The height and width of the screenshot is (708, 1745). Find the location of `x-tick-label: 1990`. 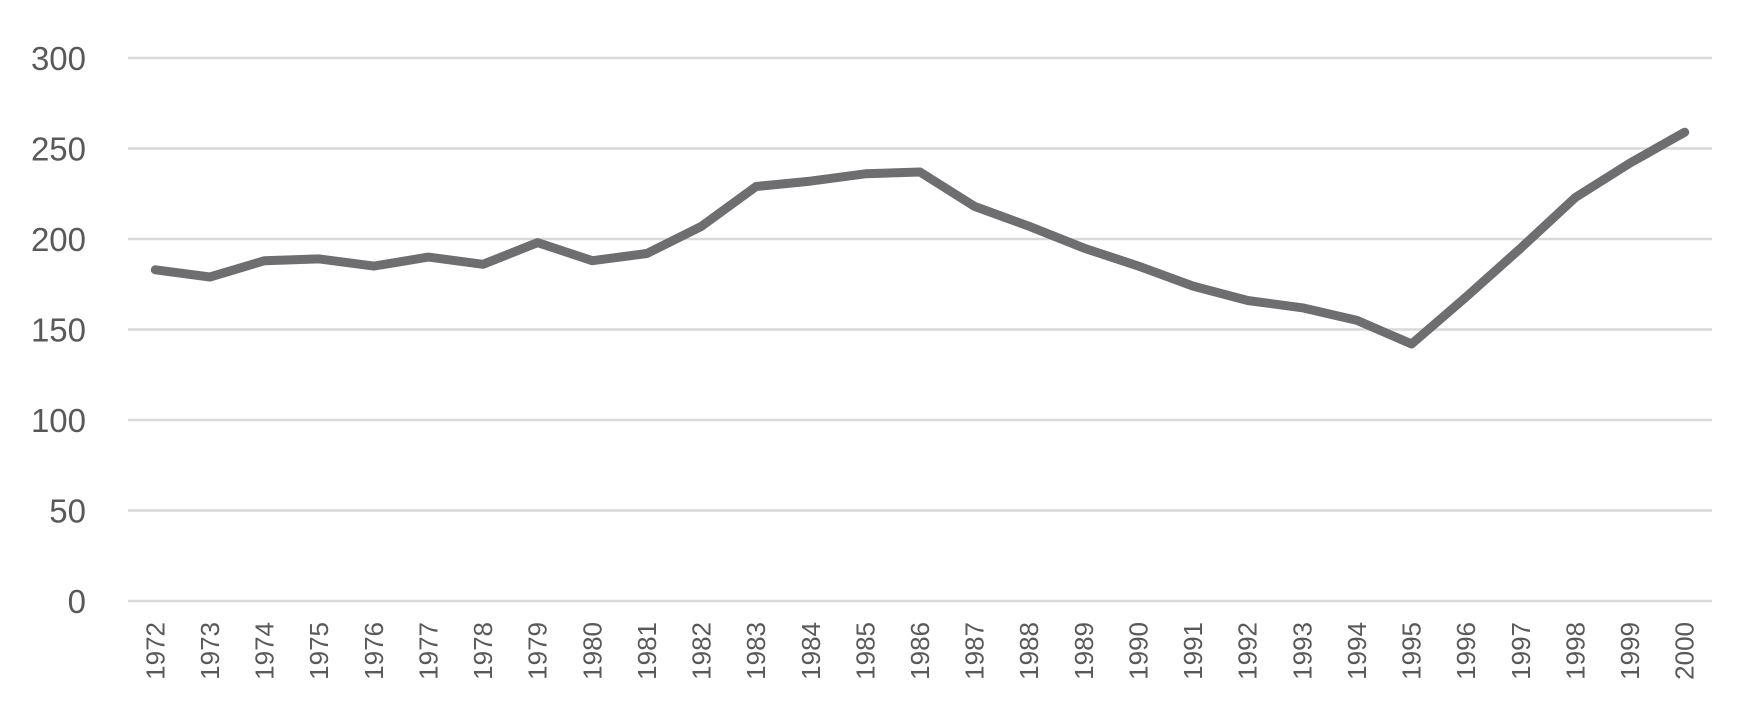

x-tick-label: 1990 is located at coordinates (1138, 651).